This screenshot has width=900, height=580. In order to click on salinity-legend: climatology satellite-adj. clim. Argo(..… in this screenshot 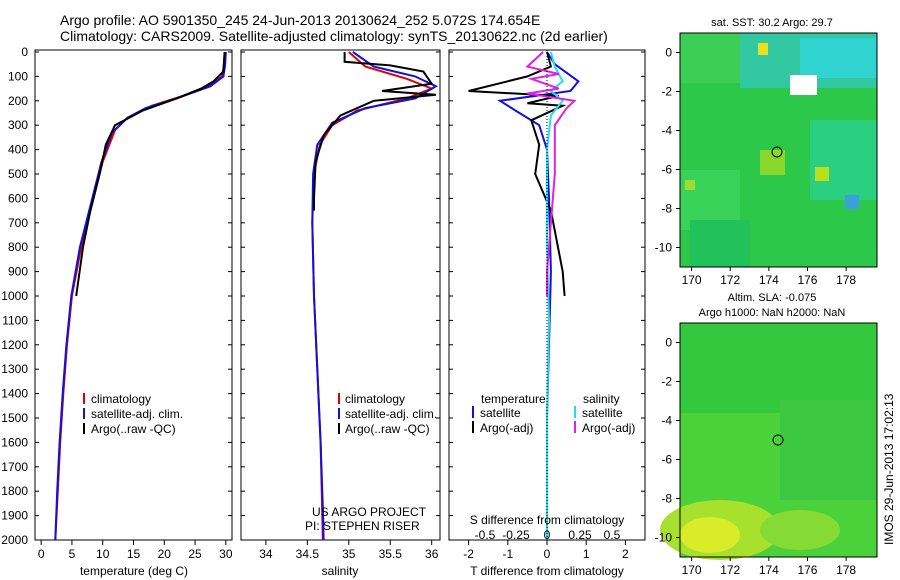, I will do `click(387, 414)`.